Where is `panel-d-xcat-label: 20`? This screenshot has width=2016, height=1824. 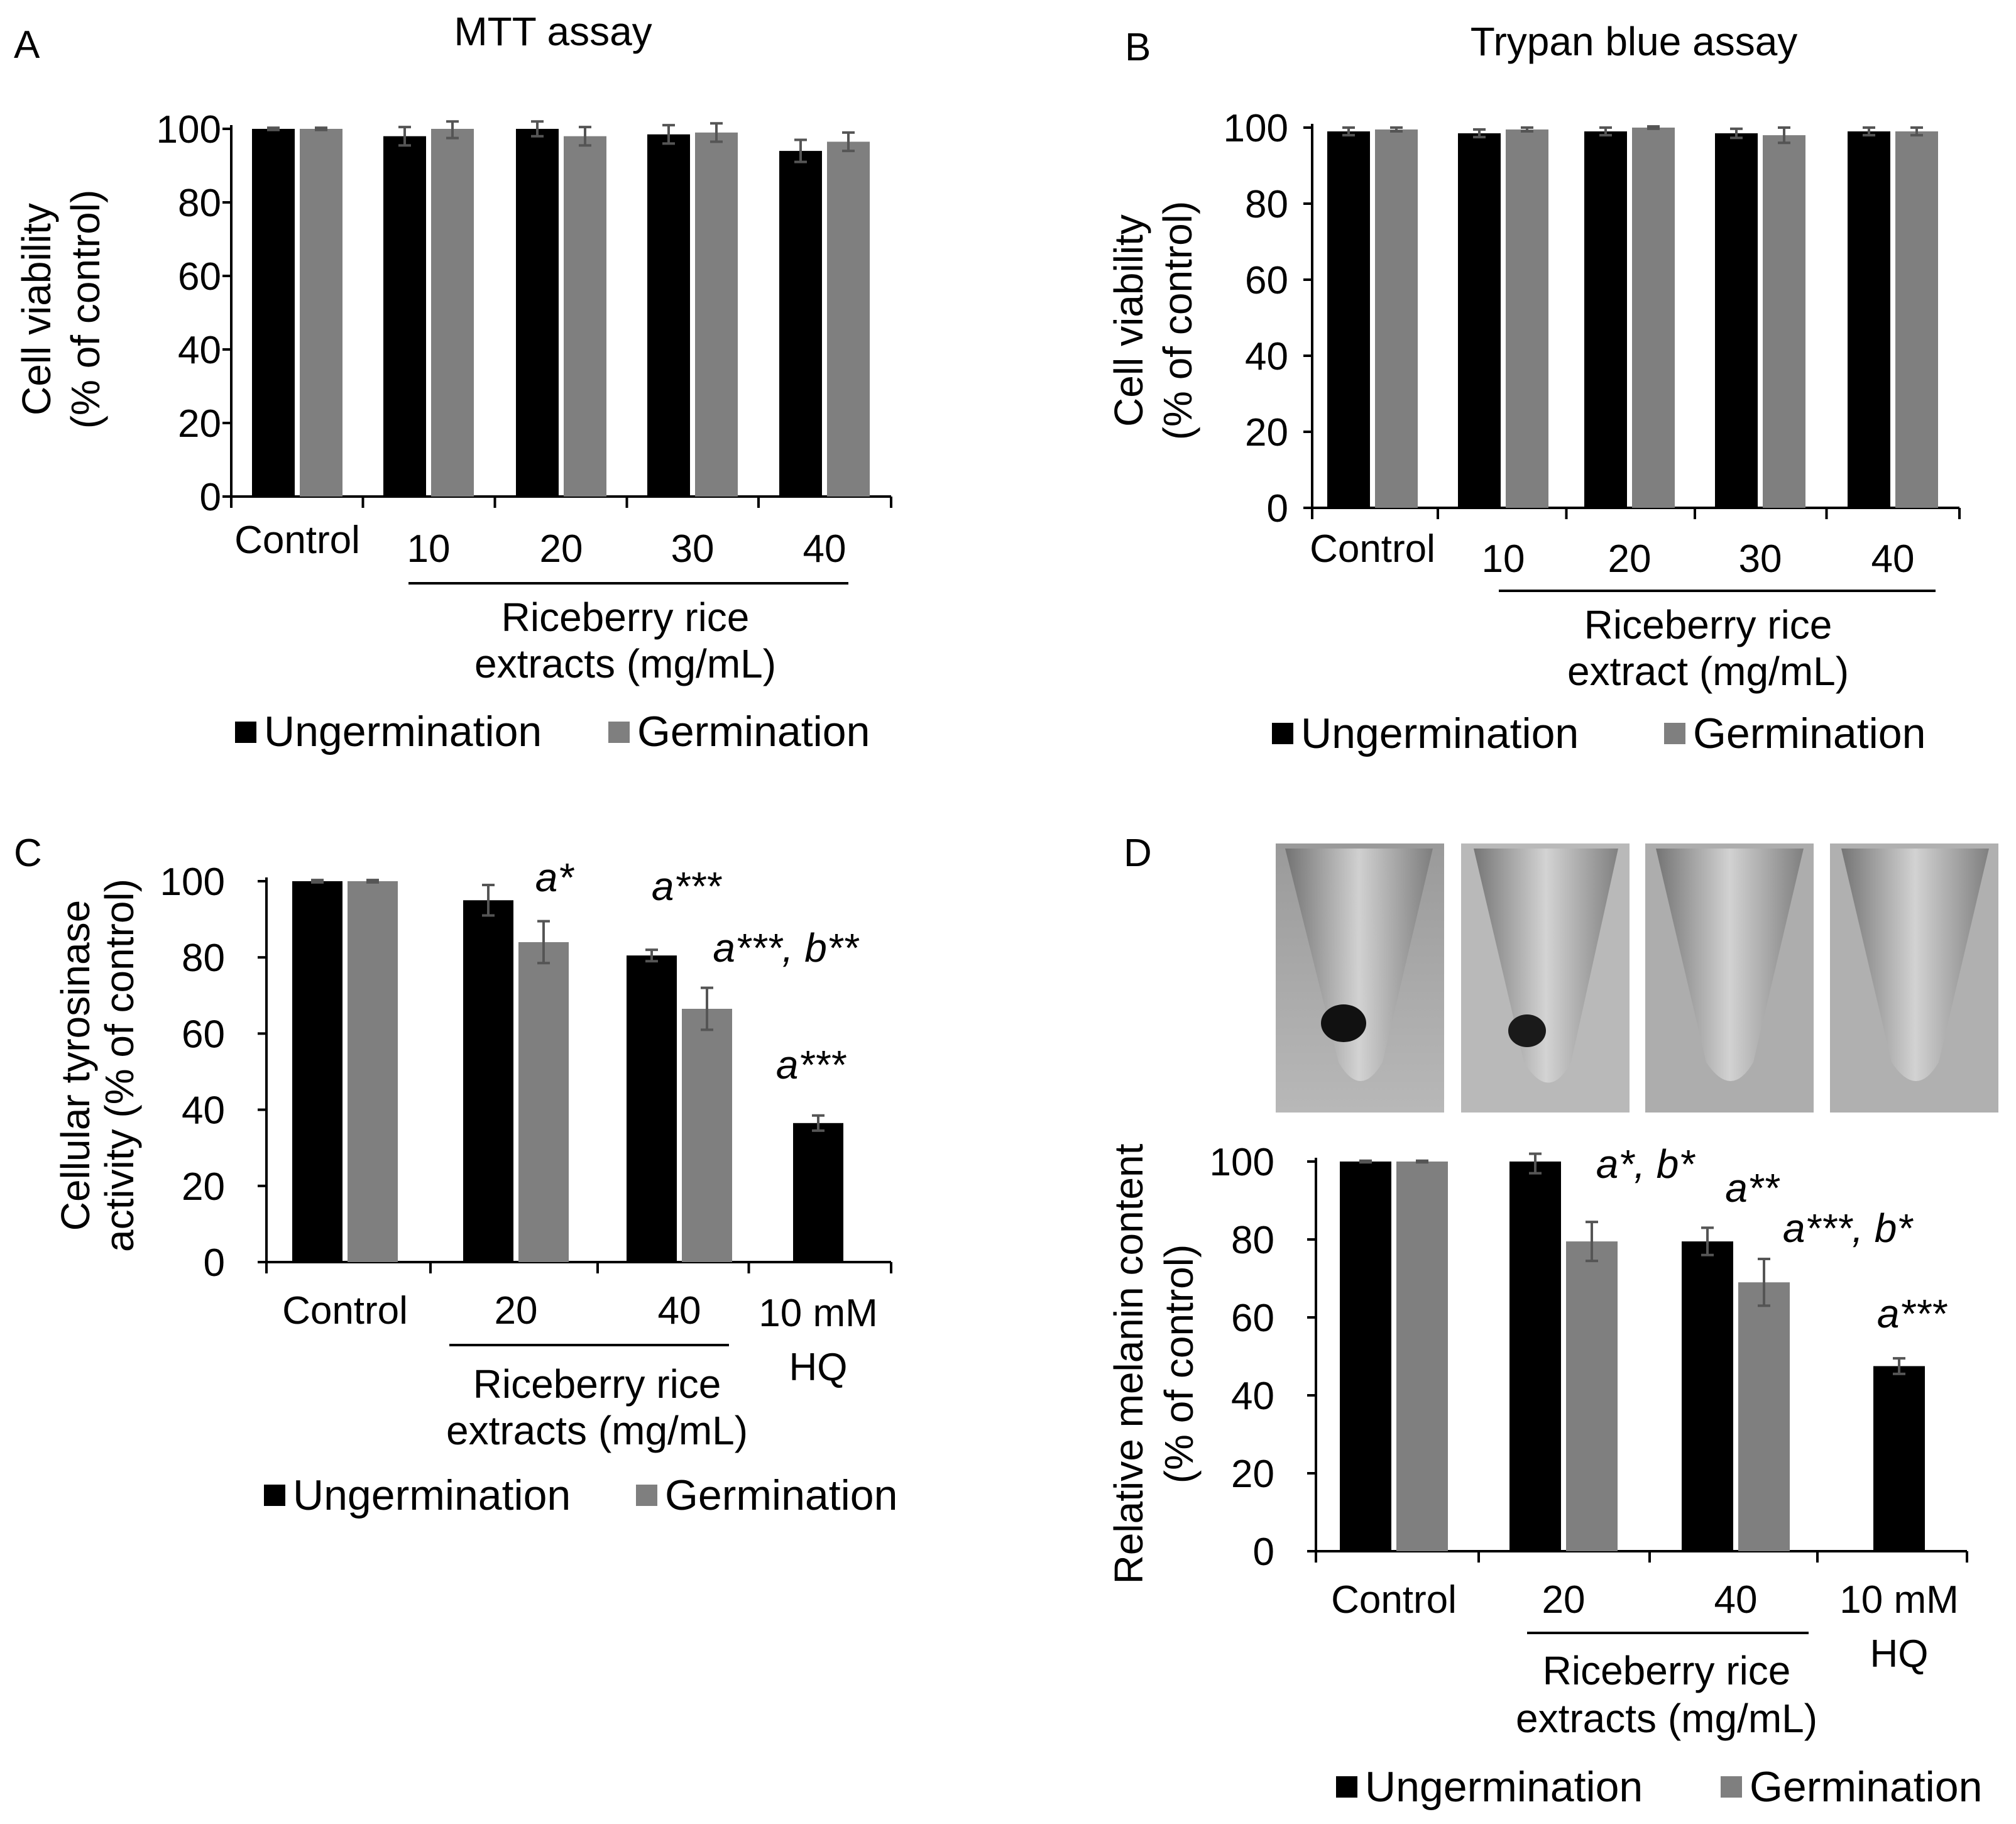 panel-d-xcat-label: 20 is located at coordinates (1564, 1600).